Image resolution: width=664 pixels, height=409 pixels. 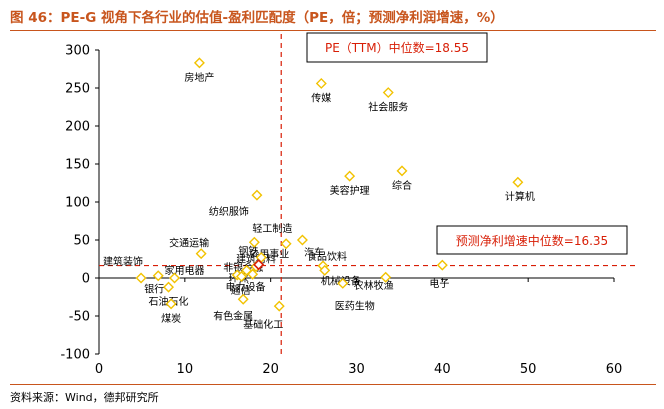 I want to click on point-label: 社会服务, so click(x=388, y=107).